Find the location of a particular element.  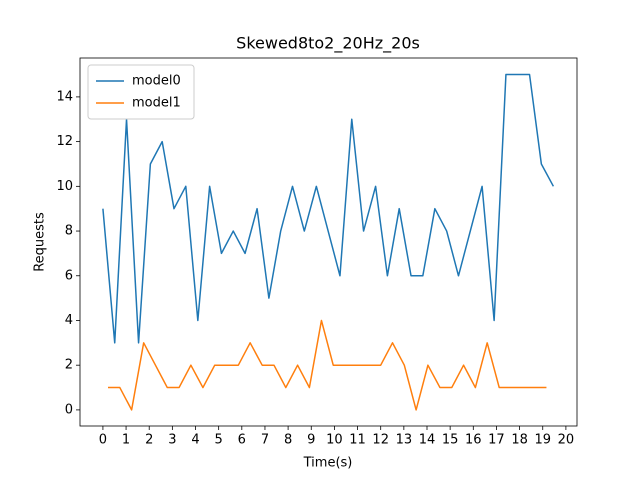

x-tick-label: 0 is located at coordinates (103, 440).